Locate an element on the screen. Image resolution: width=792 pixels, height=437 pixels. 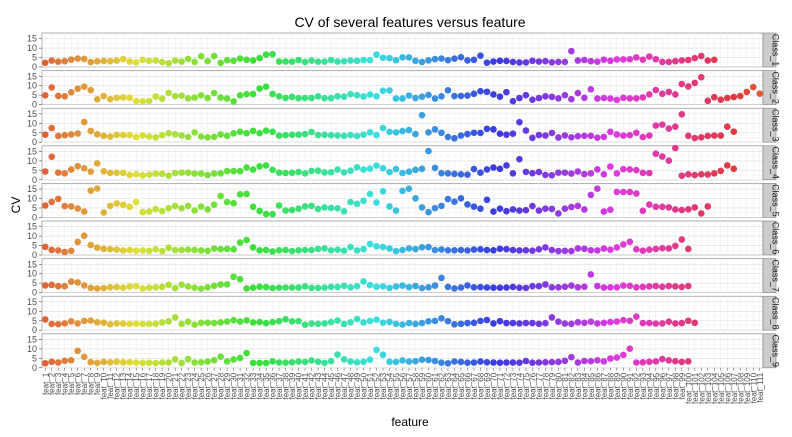
x-tick-label: feat_98 is located at coordinates (675, 385).